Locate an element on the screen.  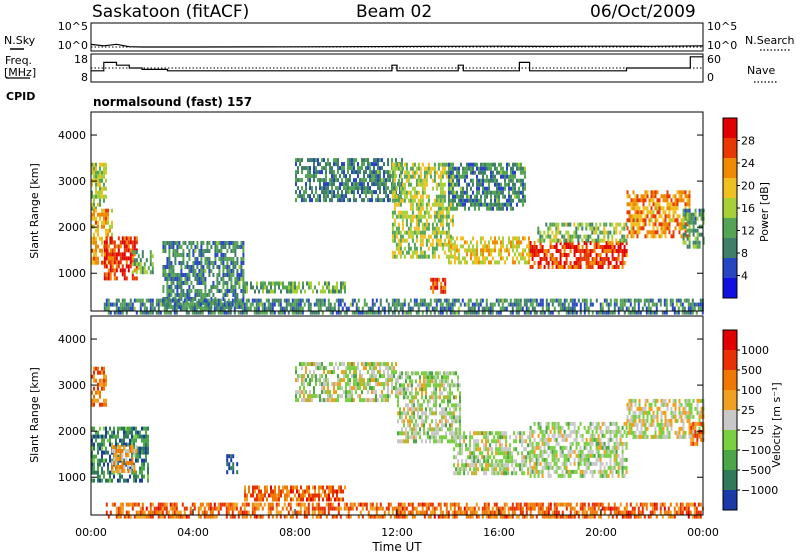
beam-title: Beam 02 is located at coordinates (394, 12).